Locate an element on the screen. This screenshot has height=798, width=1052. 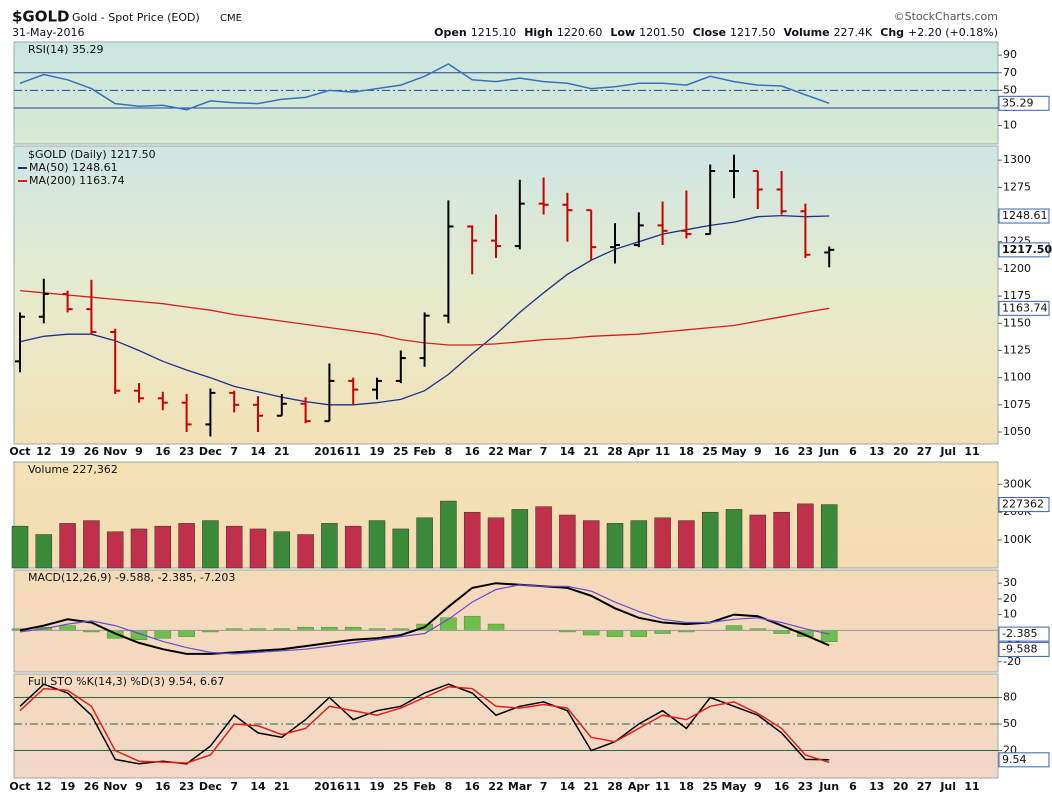
y-tick-label: 70 is located at coordinates (1010, 72).